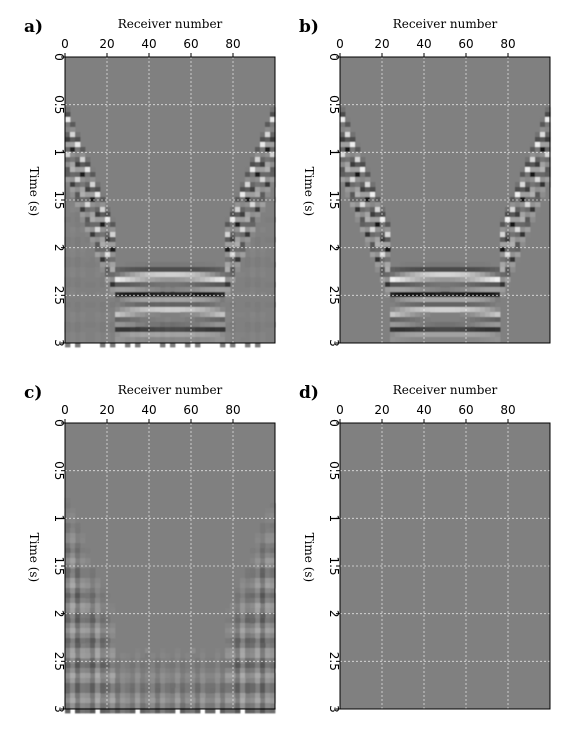  Describe the element at coordinates (59, 295) in the screenshot. I see `y-tick-label: 2.5` at that location.